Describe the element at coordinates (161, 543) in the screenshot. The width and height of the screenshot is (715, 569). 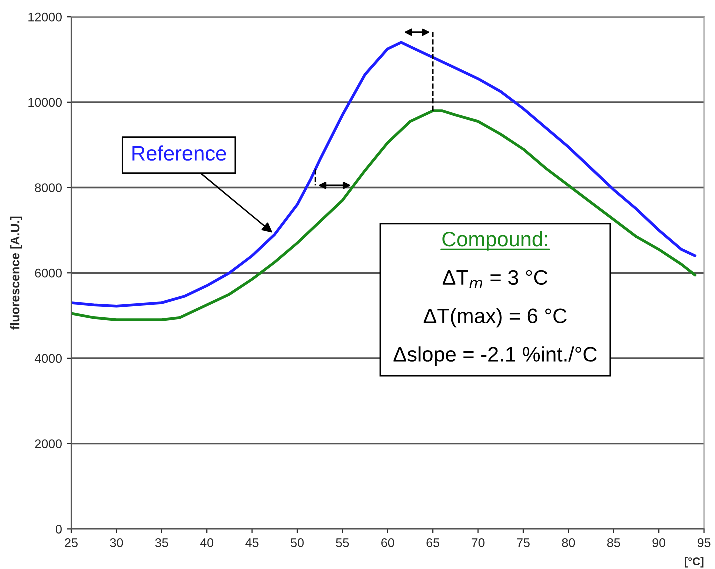
I see `x-tick-label: 35` at that location.